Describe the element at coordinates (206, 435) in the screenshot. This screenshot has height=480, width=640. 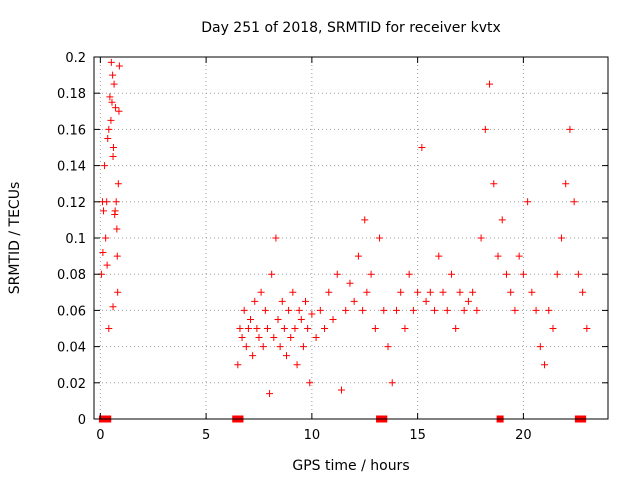
I see `x-tick-label: 5` at that location.